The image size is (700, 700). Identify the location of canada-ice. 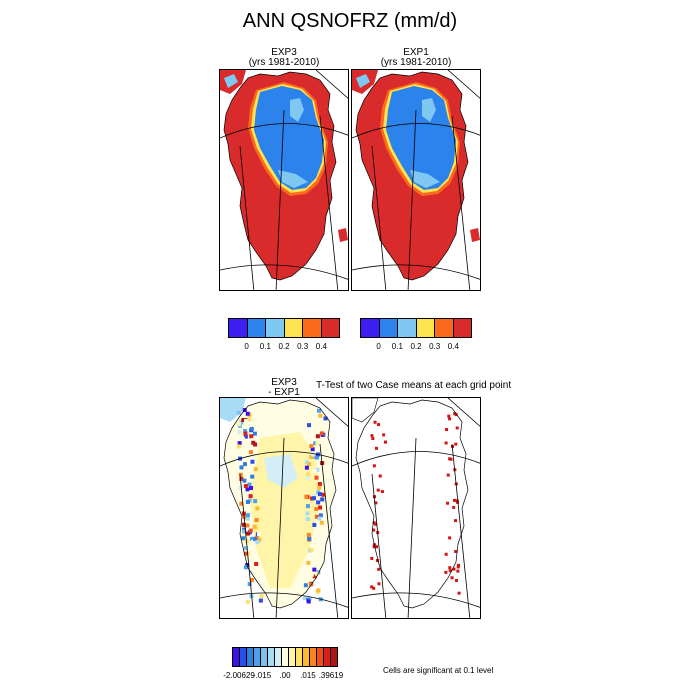
(231, 81).